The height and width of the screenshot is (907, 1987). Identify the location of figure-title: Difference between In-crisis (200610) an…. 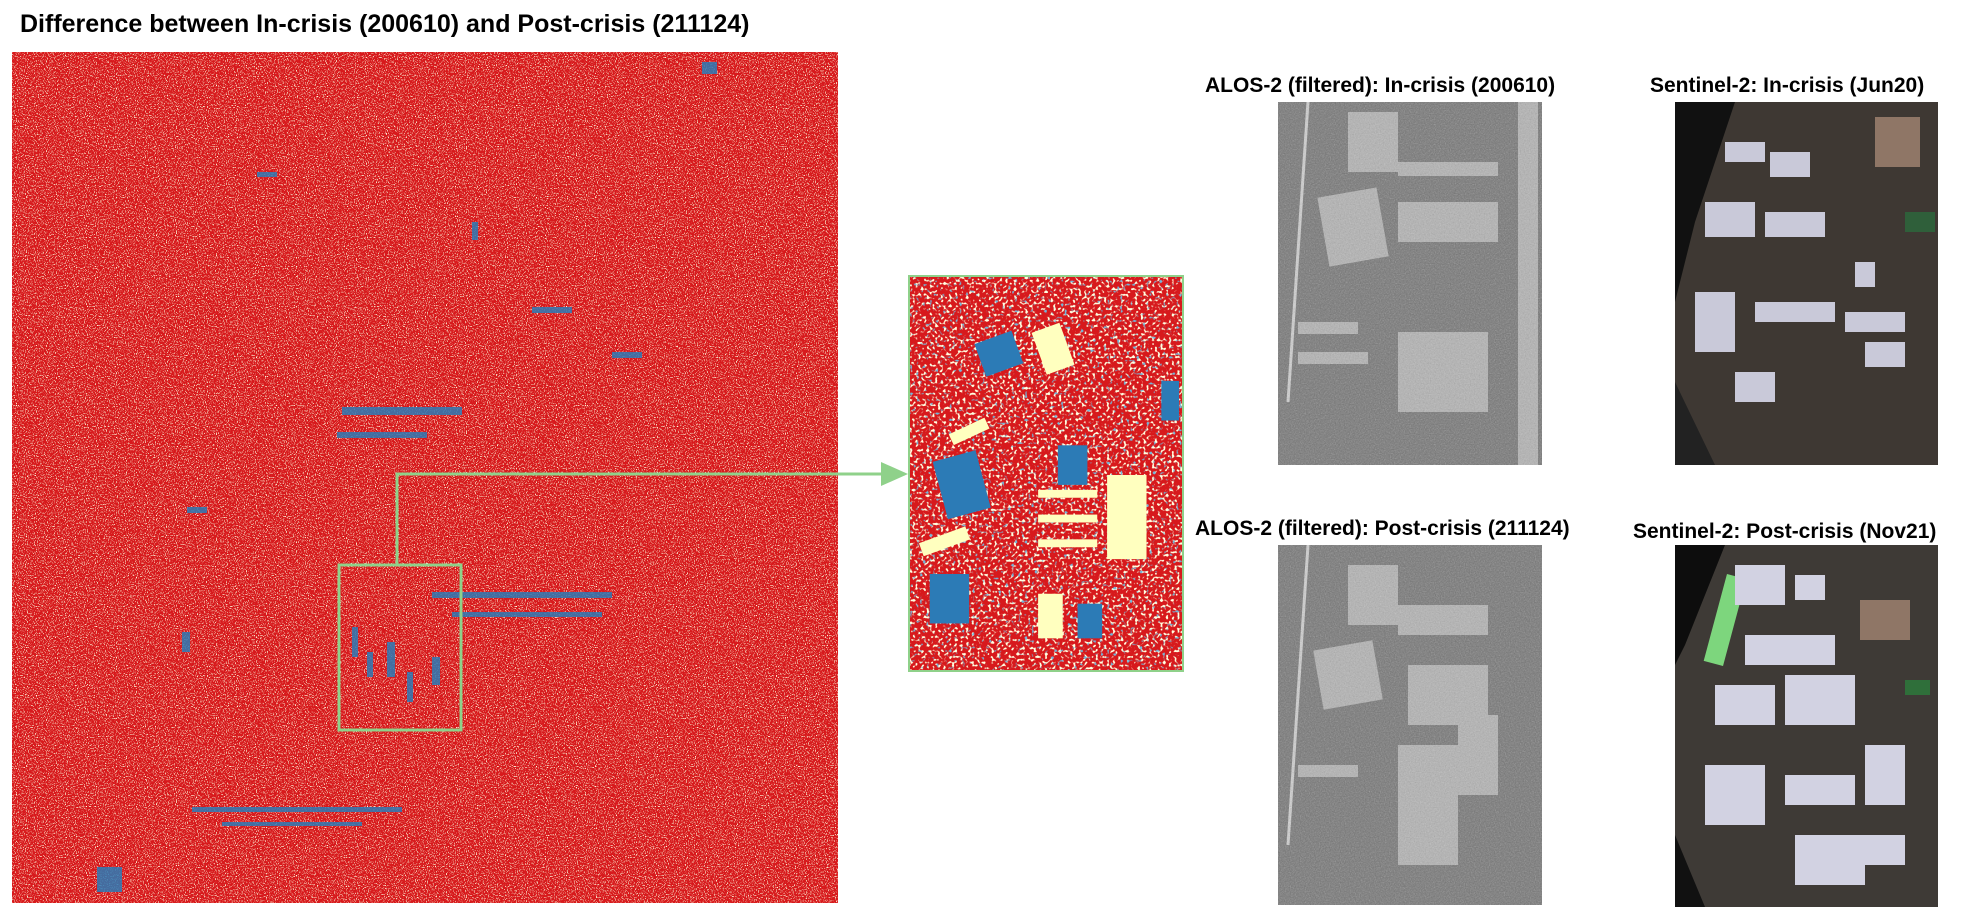
(385, 24).